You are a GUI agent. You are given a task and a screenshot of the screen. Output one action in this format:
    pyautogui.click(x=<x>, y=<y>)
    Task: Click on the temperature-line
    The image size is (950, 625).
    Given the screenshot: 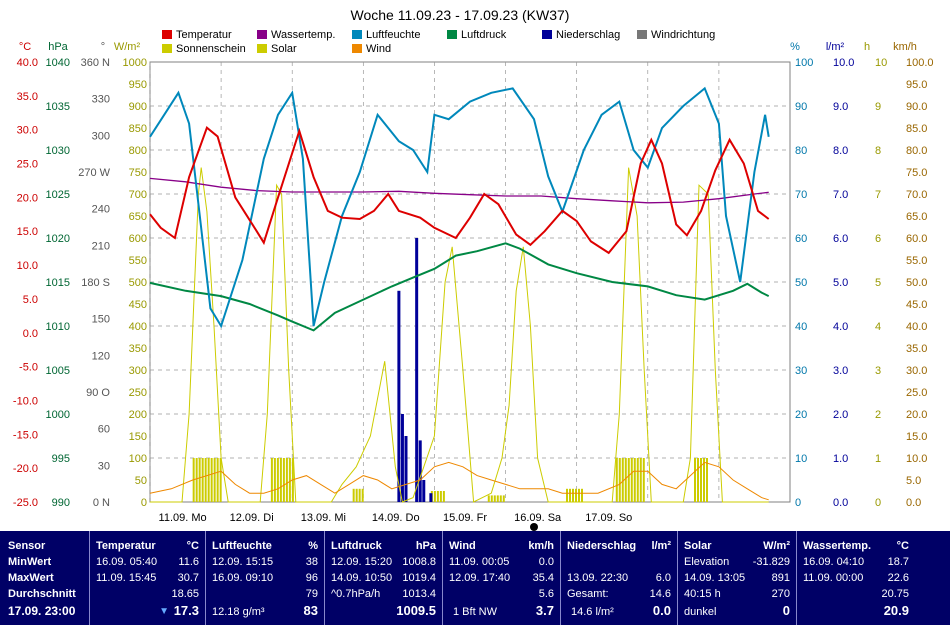 What is the action you would take?
    pyautogui.click(x=459, y=190)
    